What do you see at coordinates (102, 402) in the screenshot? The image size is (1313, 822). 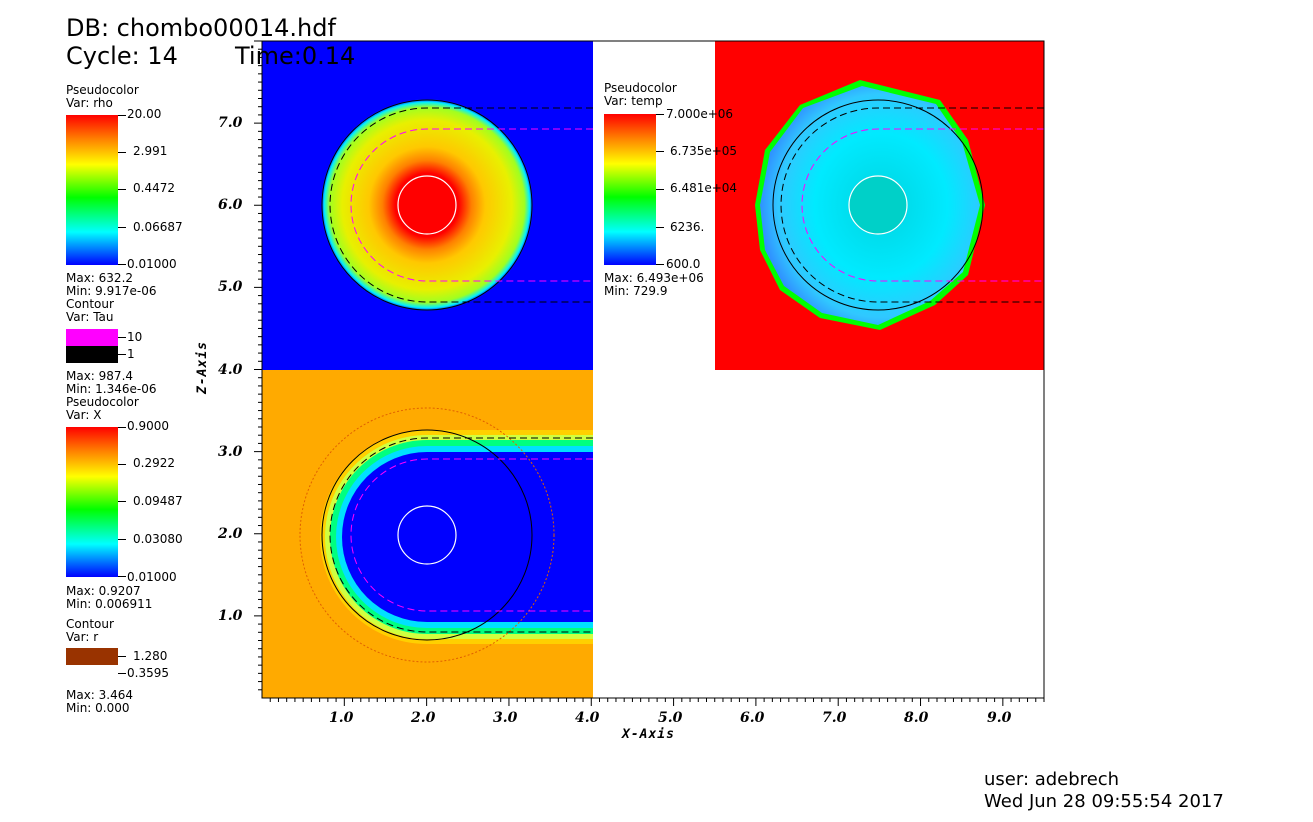 I see `legend-x-plot-type: Pseudocolor` at bounding box center [102, 402].